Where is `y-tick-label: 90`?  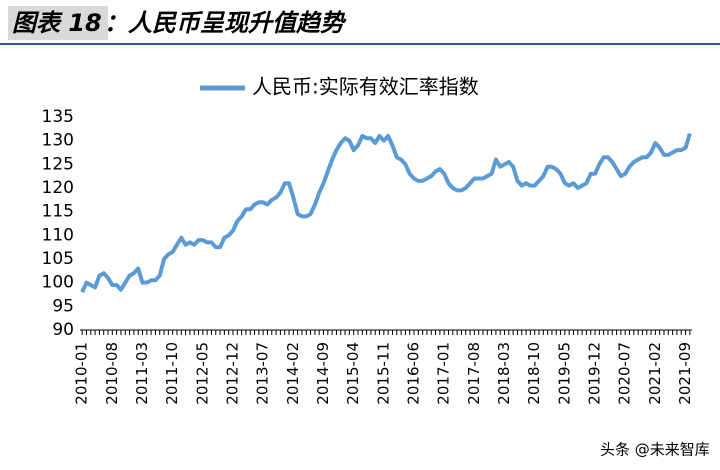
y-tick-label: 90 is located at coordinates (63, 330).